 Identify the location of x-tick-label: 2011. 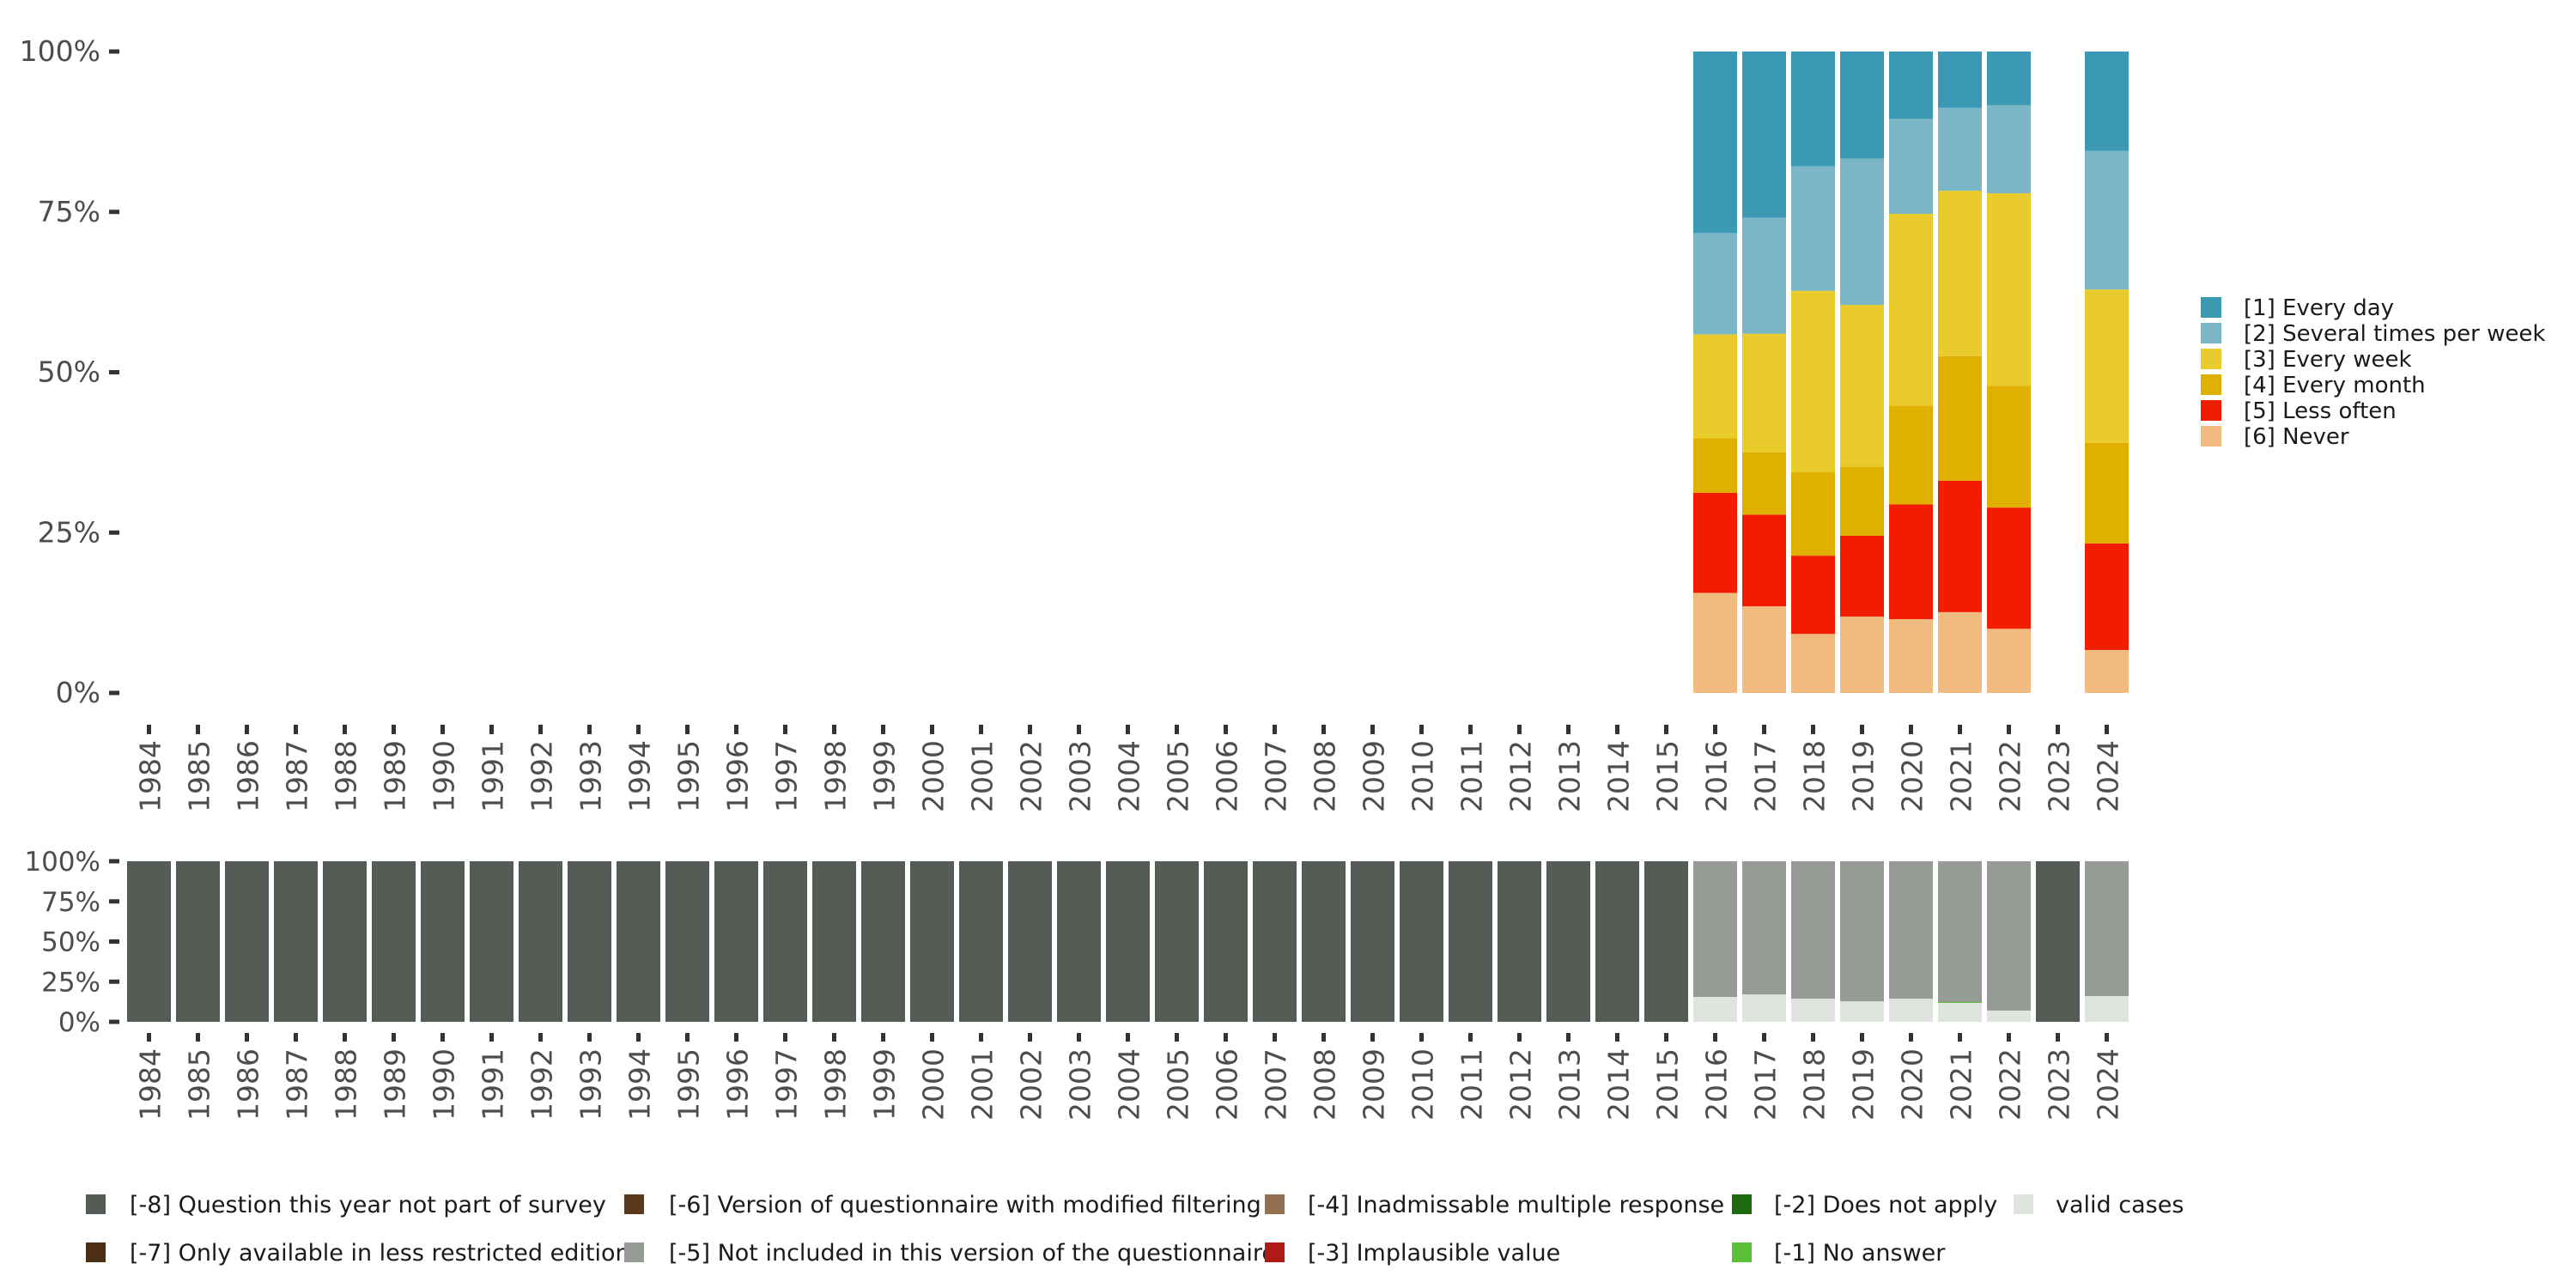
(1472, 776).